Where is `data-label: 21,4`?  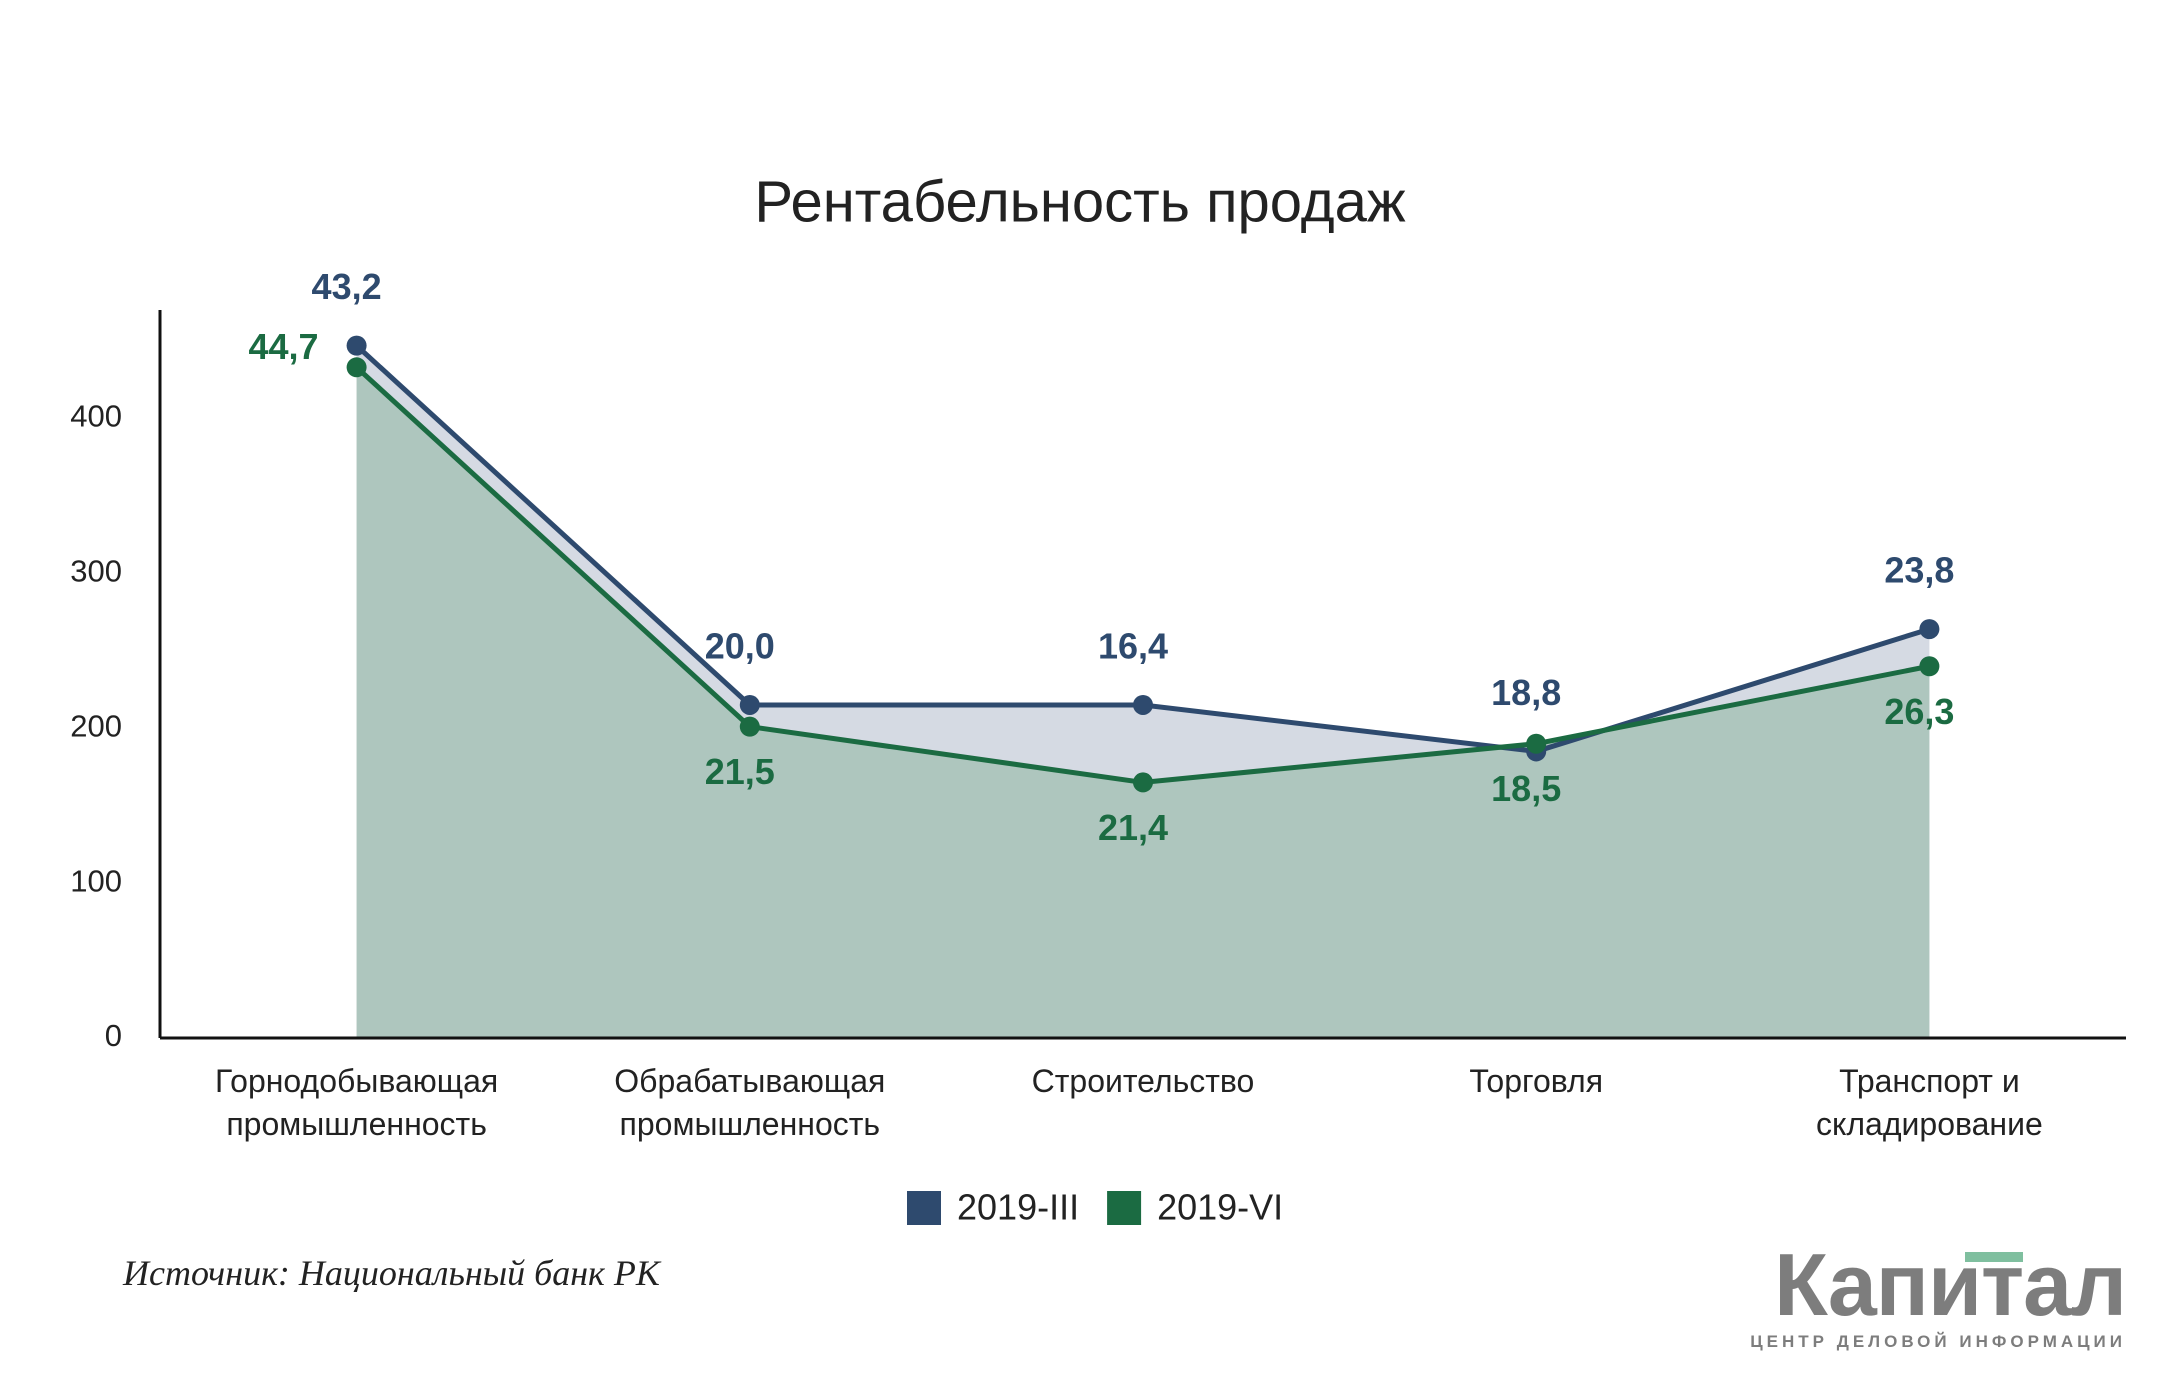 data-label: 21,4 is located at coordinates (1133, 827).